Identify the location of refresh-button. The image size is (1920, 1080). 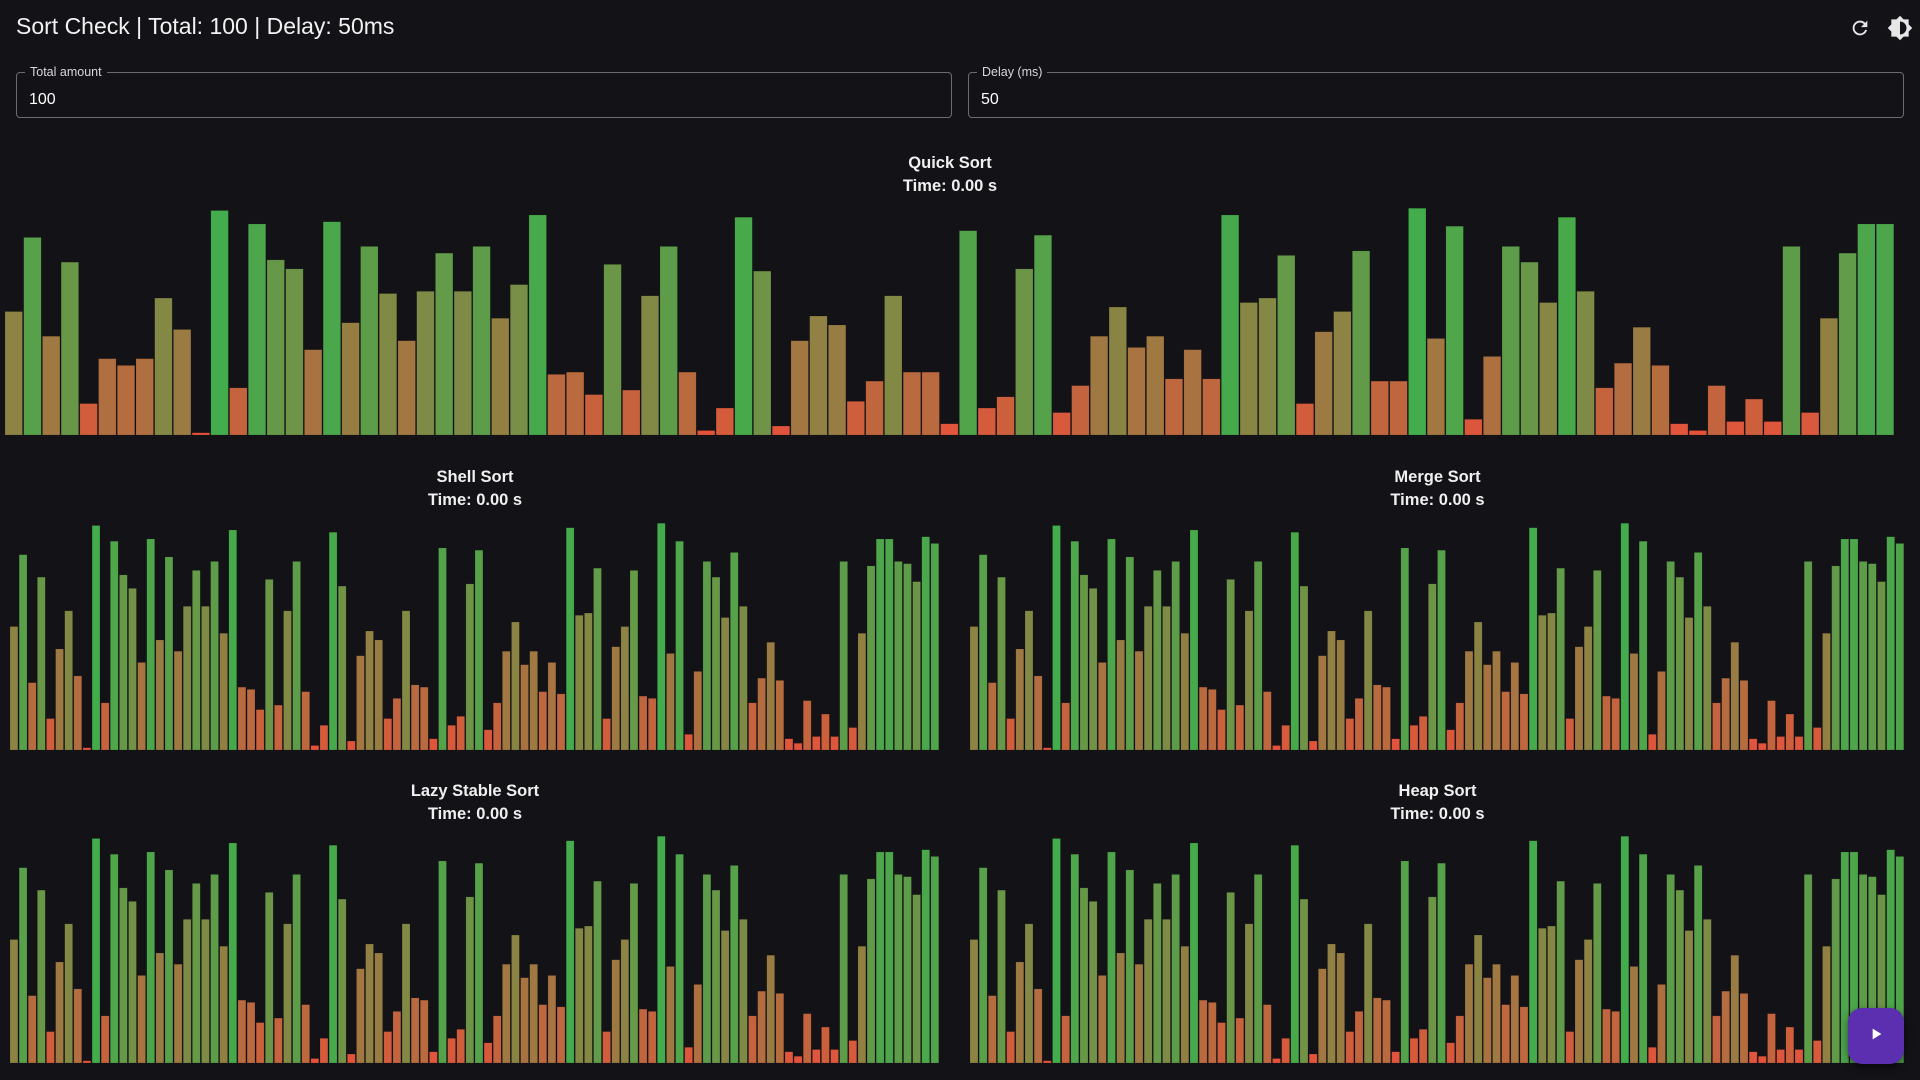
(1860, 28).